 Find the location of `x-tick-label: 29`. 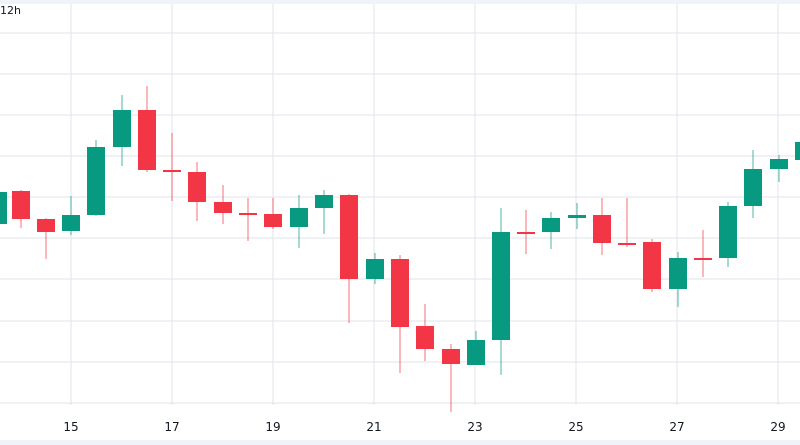

x-tick-label: 29 is located at coordinates (777, 427).